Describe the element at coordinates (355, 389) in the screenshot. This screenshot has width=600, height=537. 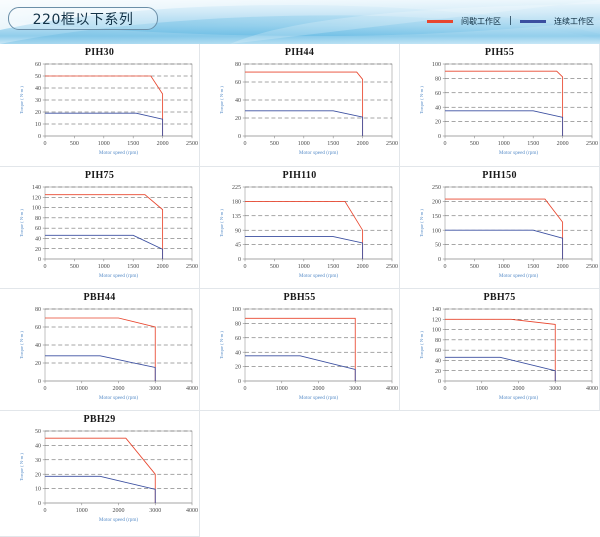
I see `svg-text: 3000` at that location.